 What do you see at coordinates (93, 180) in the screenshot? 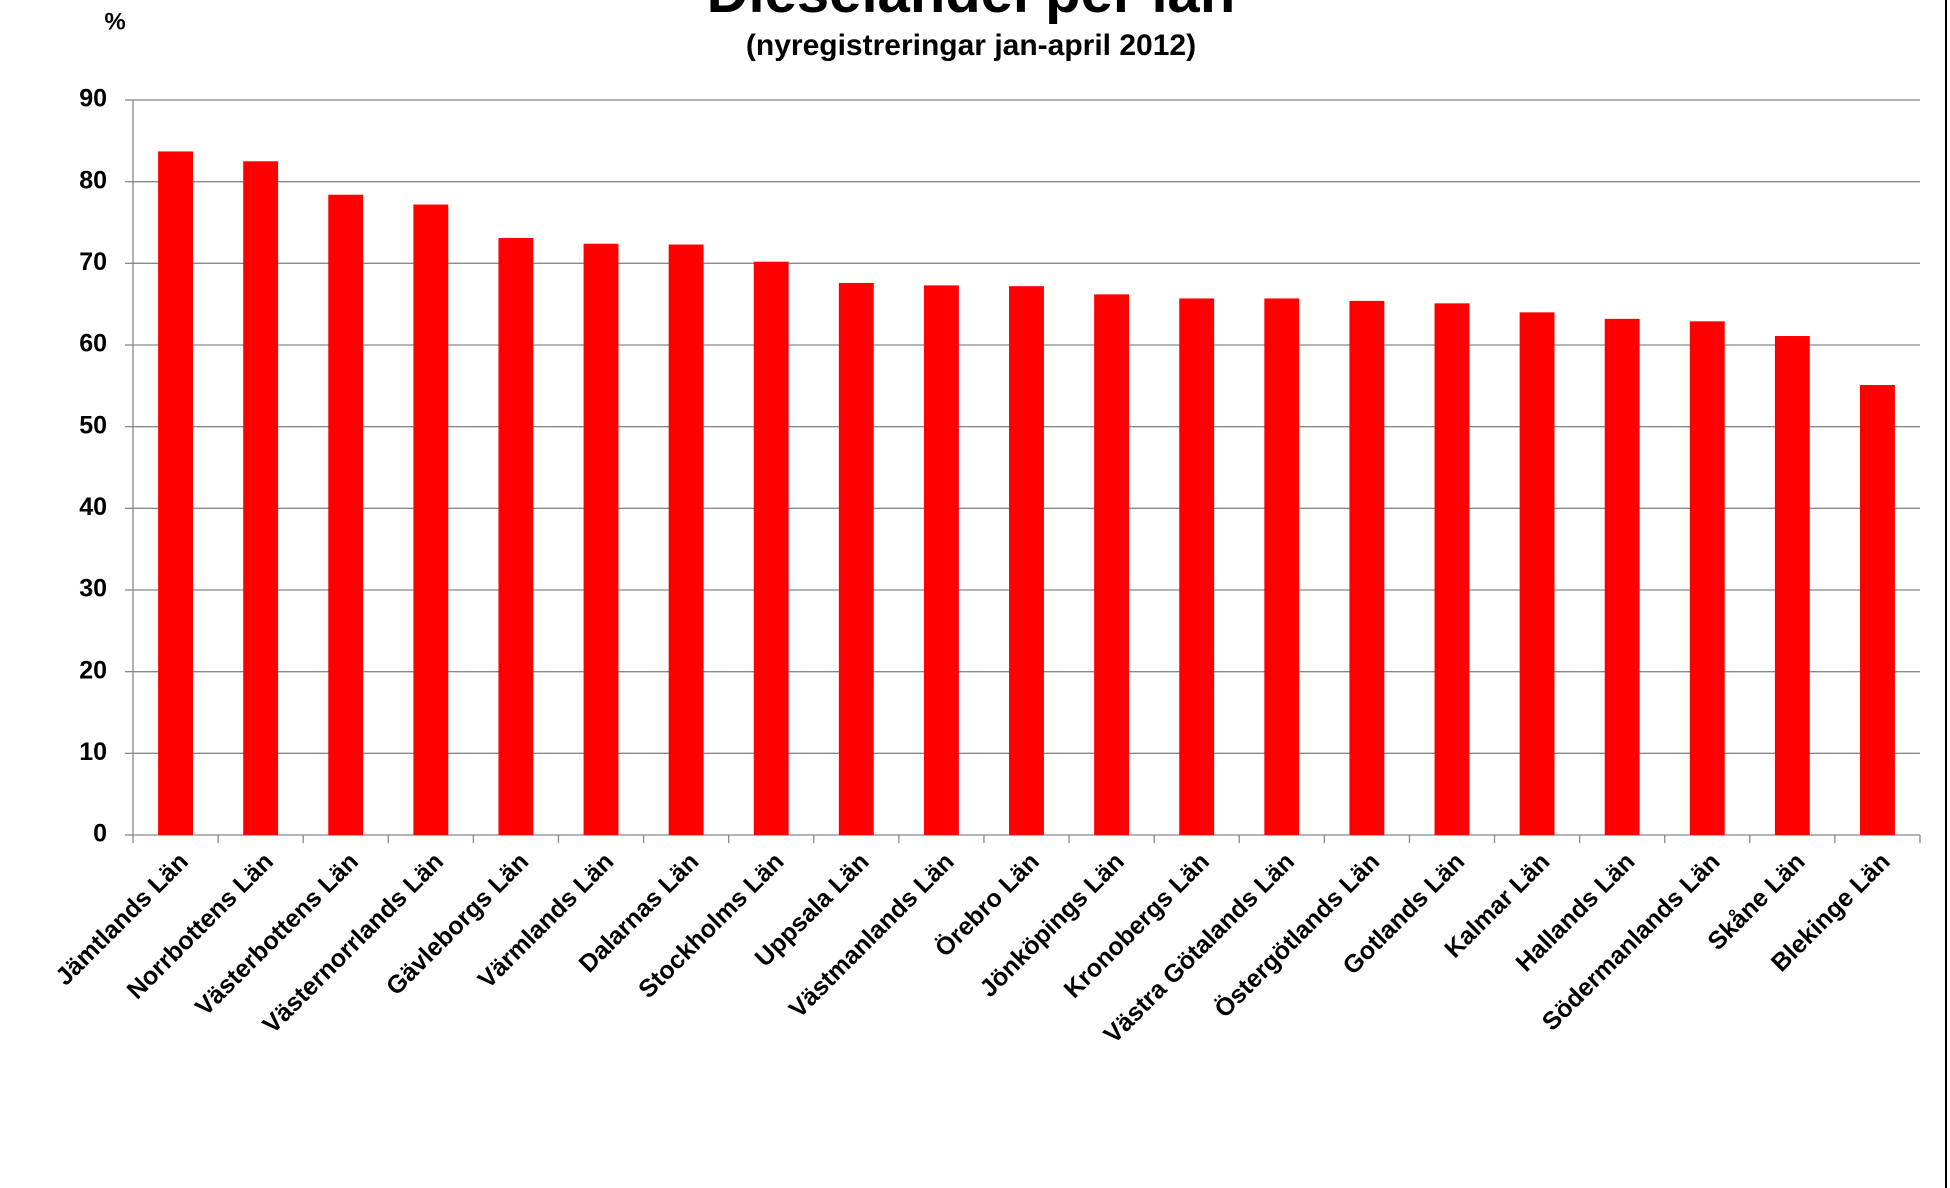
I see `y-tick-label: 80` at bounding box center [93, 180].